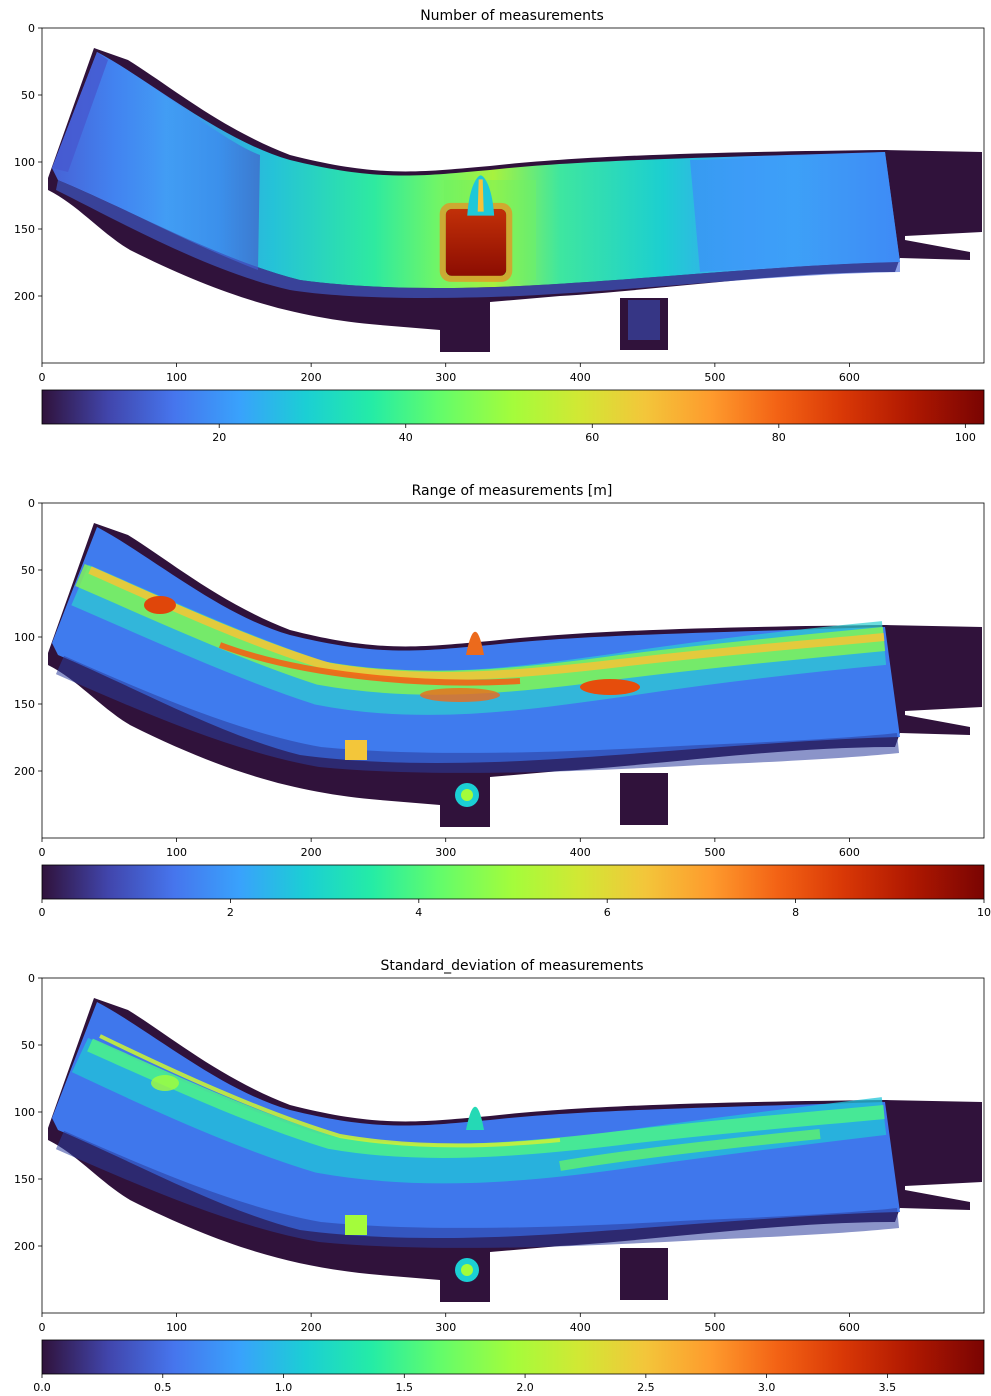  I want to click on colorbar-tick-label: 80, so click(779, 437).